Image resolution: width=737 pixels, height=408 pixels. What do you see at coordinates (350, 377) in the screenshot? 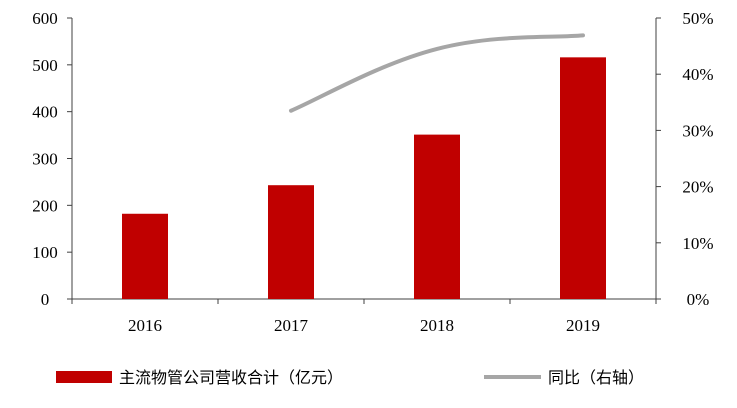
I see `legend: 主流物管公司营收合计（亿元） 同比（右轴）` at bounding box center [350, 377].